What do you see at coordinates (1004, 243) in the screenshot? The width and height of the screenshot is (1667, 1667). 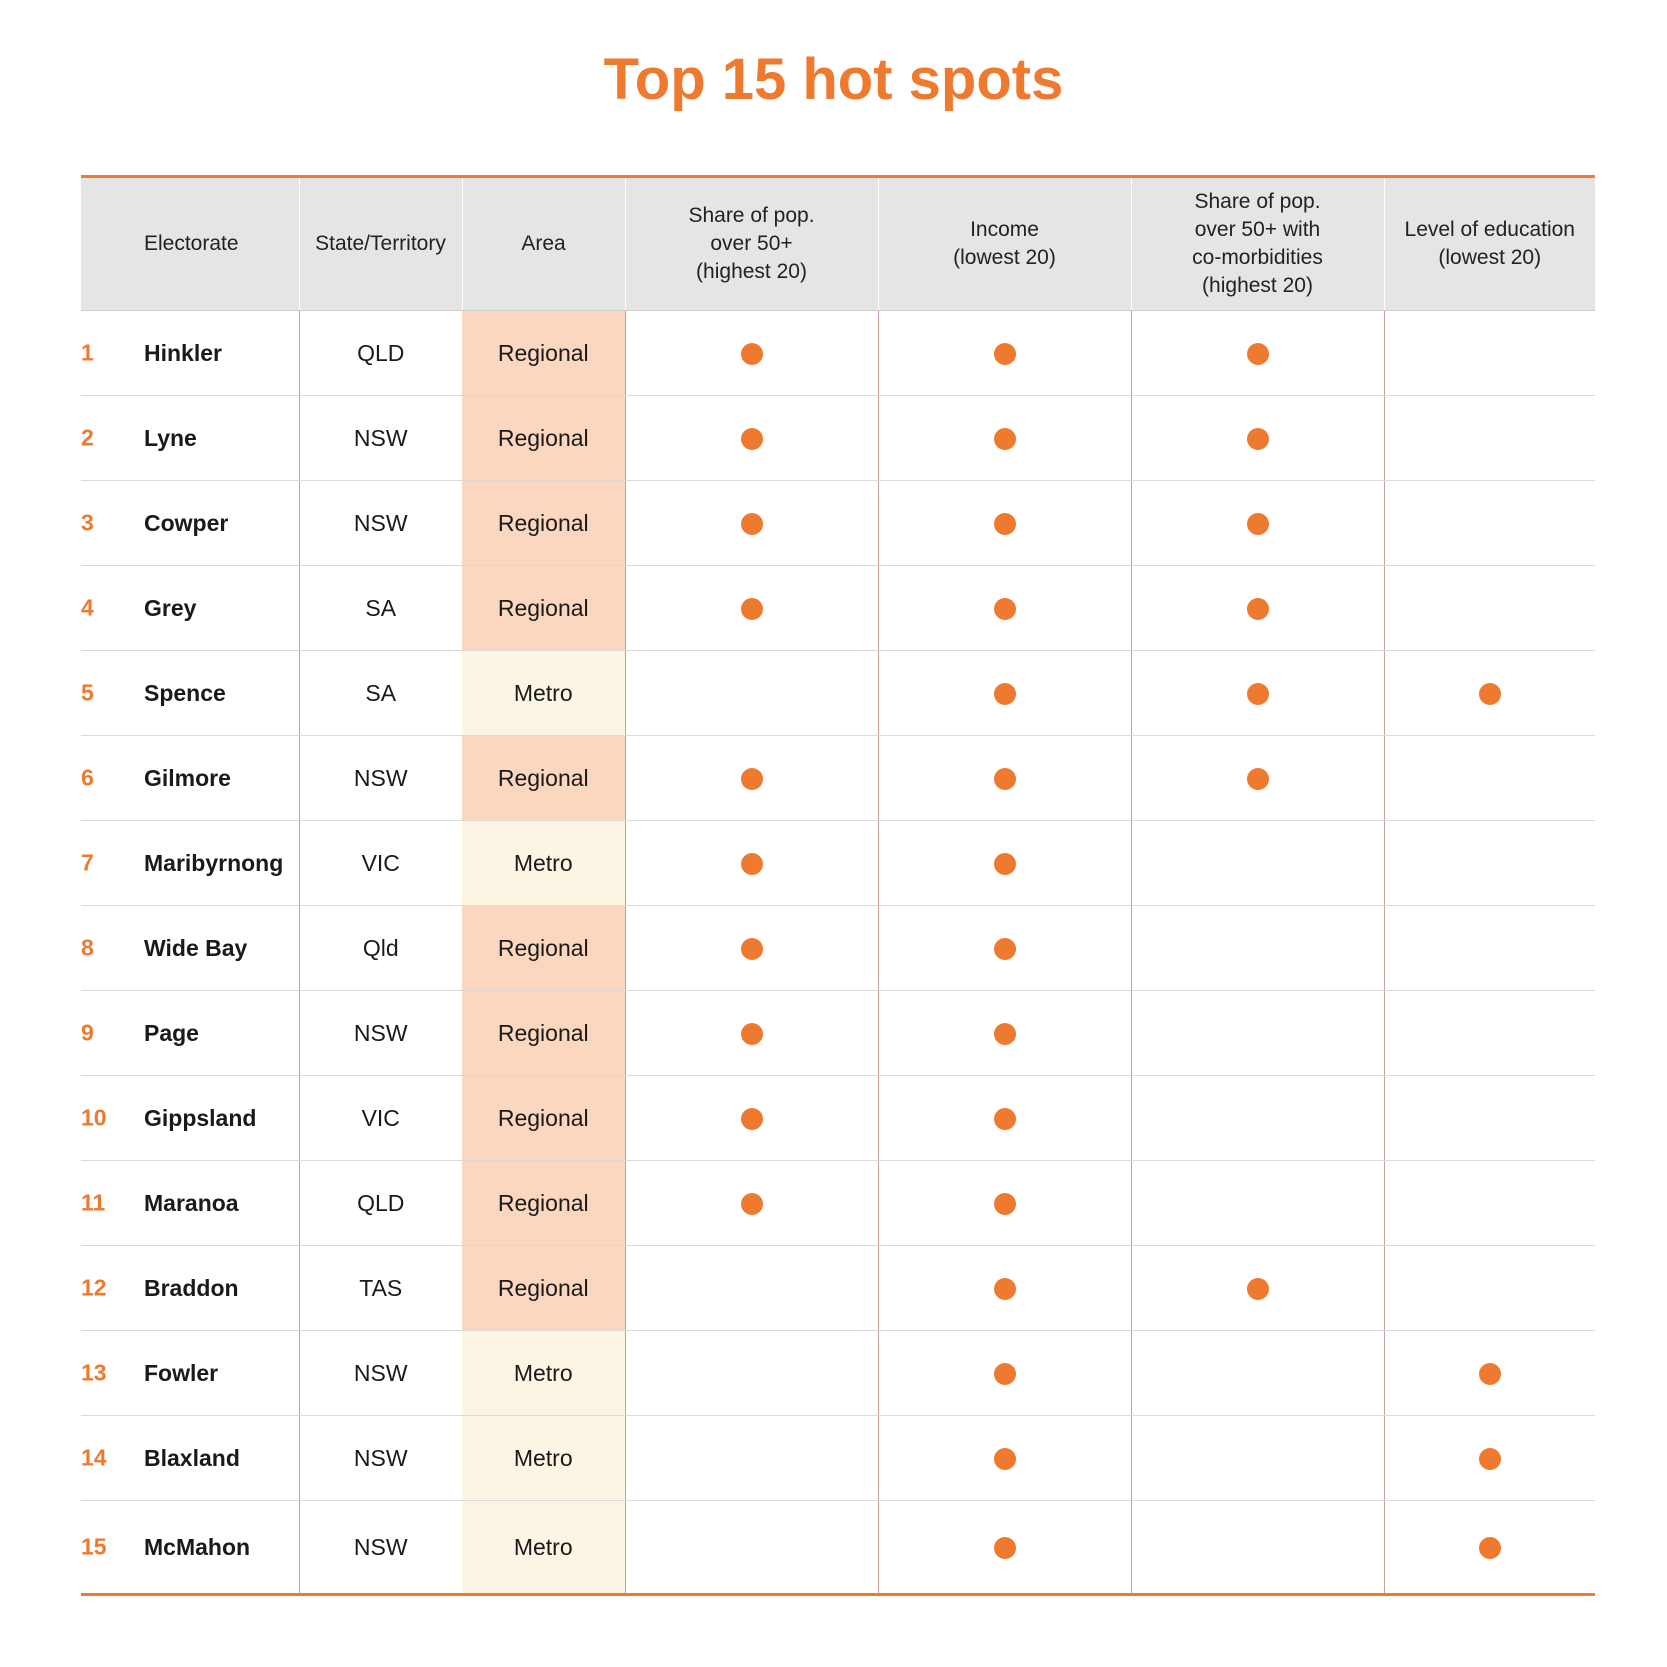 I see `header-income: Income (lowest 20)` at bounding box center [1004, 243].